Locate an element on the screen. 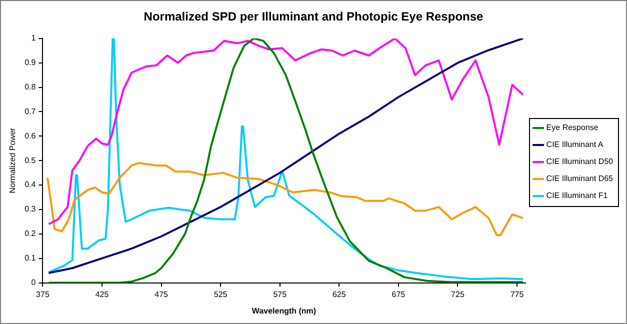  x-tick-label: 425 is located at coordinates (102, 294).